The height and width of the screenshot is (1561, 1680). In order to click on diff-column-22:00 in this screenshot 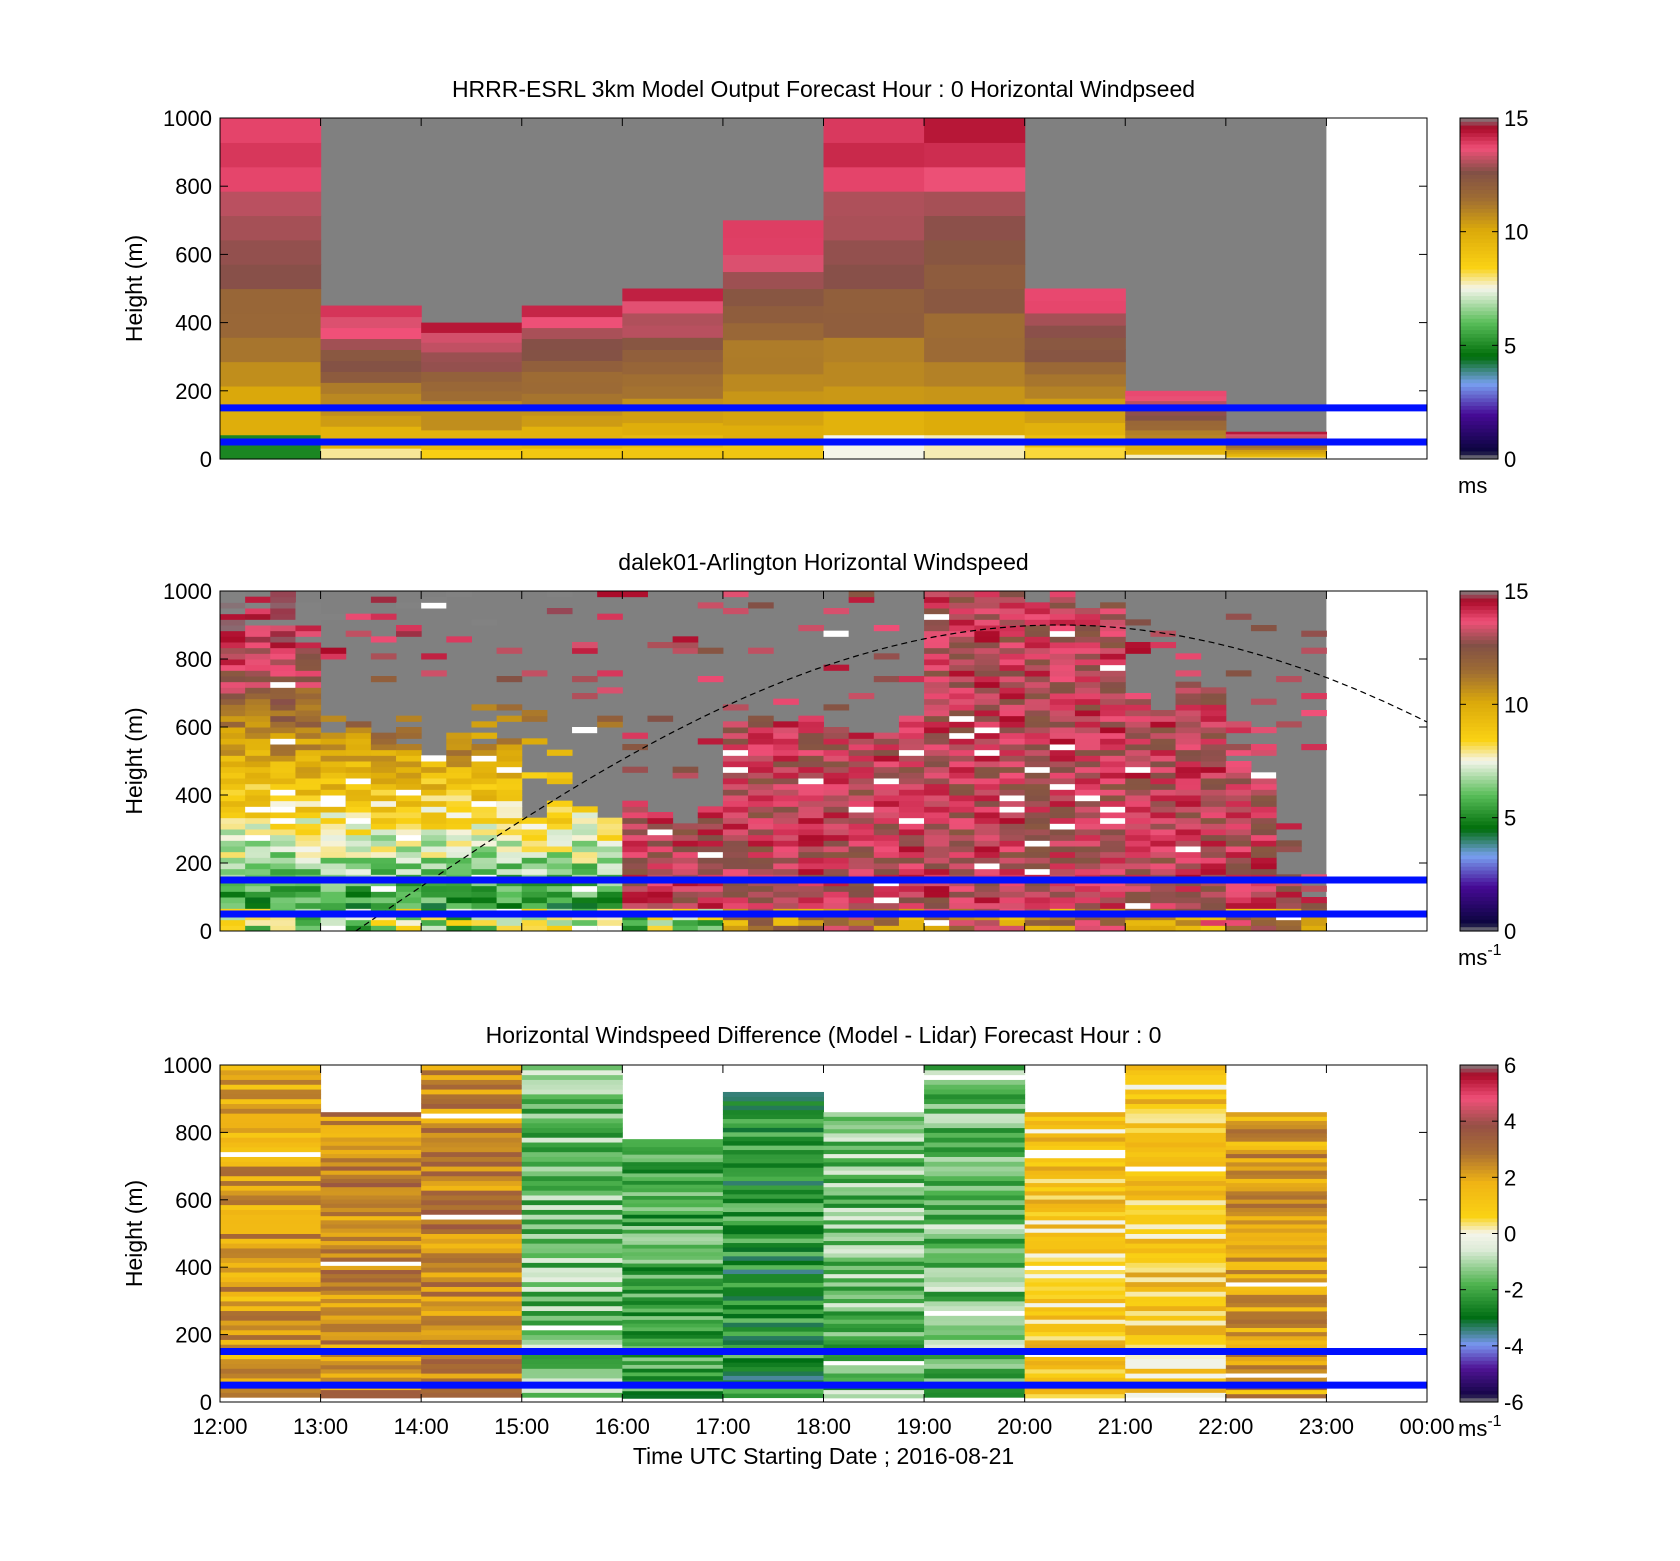, I will do `click(1276, 1255)`.